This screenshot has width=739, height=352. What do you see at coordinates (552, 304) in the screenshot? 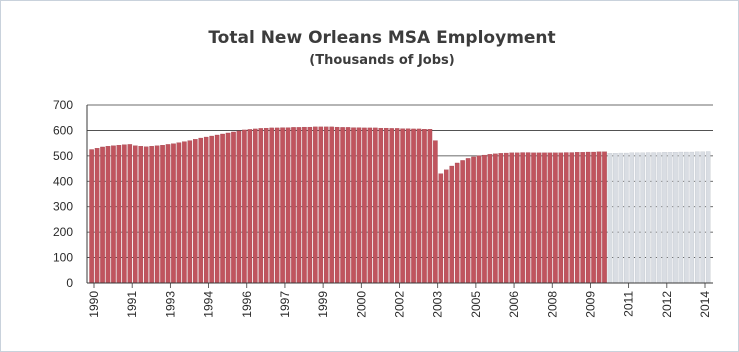
I see `x-tick-label: 2008` at bounding box center [552, 304].